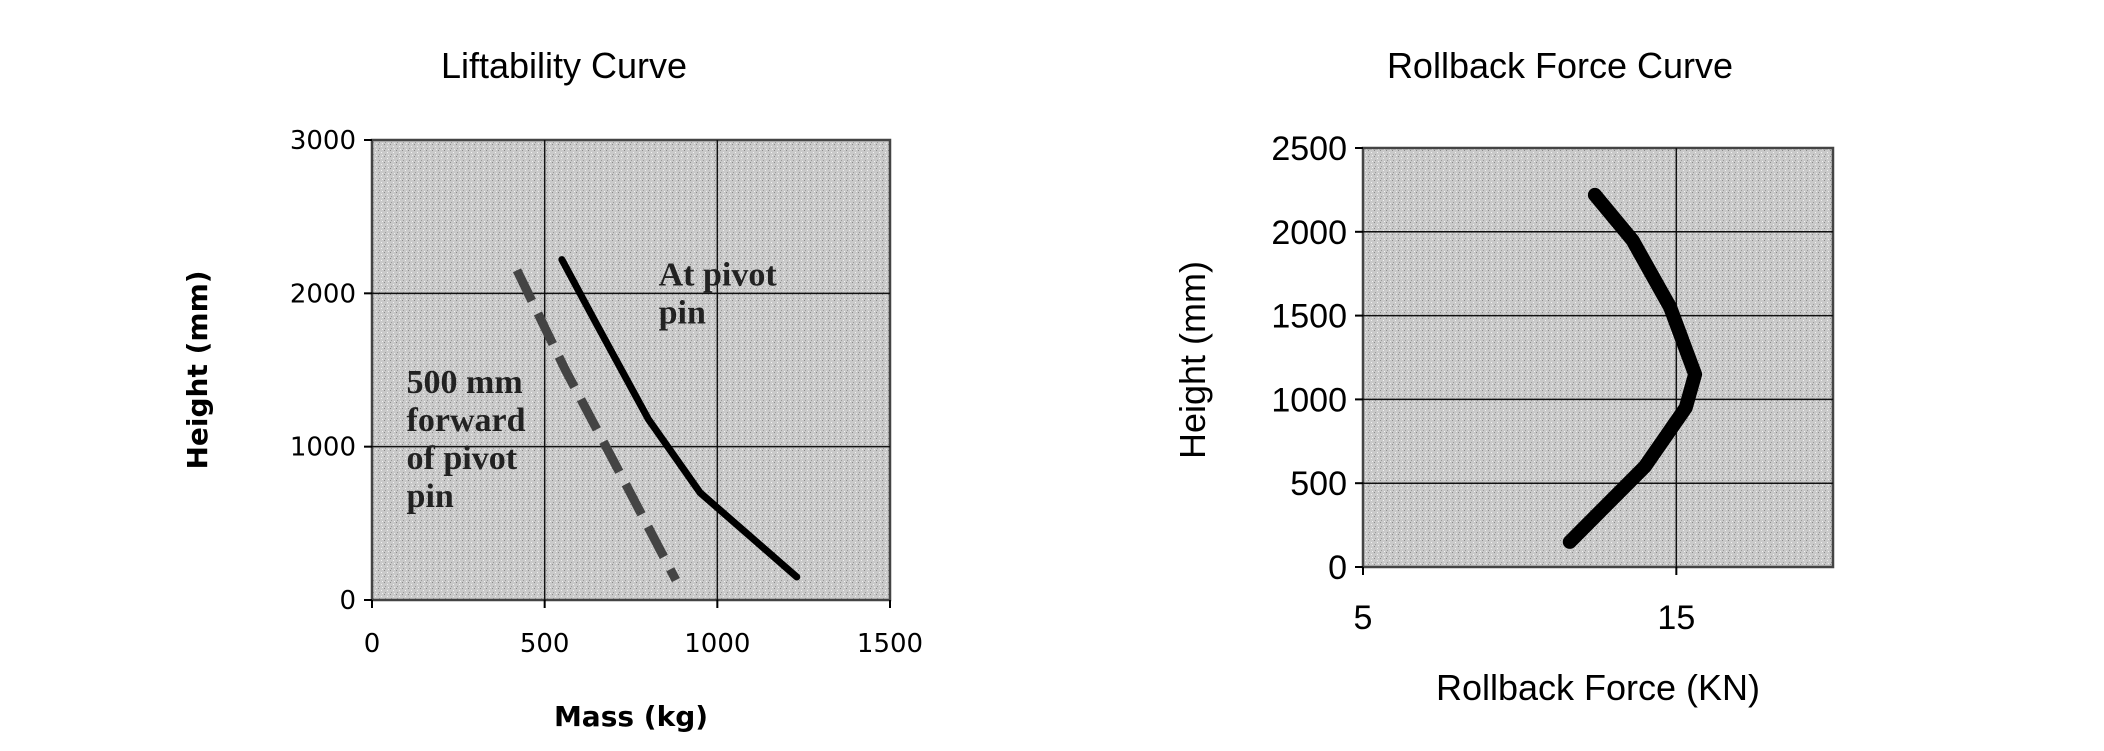  Describe the element at coordinates (1309, 317) in the screenshot. I see `y-tick-label: 1500` at that location.